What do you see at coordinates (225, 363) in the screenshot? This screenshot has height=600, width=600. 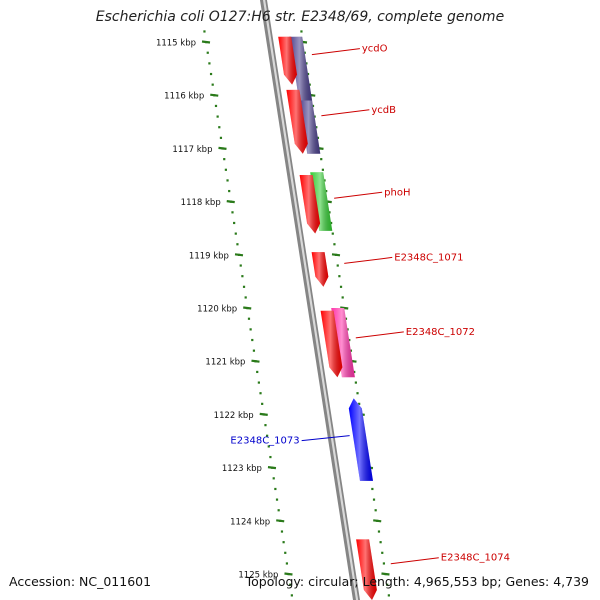 I see `tick-label: 1121 kbp` at bounding box center [225, 363].